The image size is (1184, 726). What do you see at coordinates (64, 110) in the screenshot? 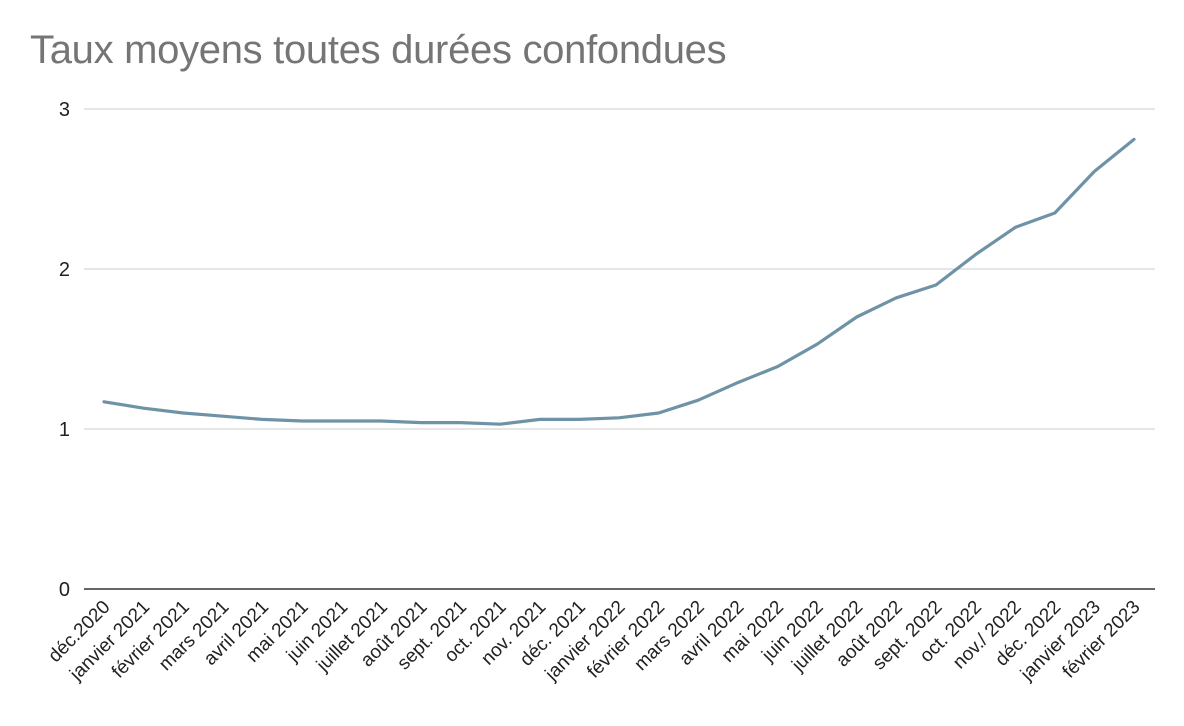
I see `y-tick-label: 3` at bounding box center [64, 110].